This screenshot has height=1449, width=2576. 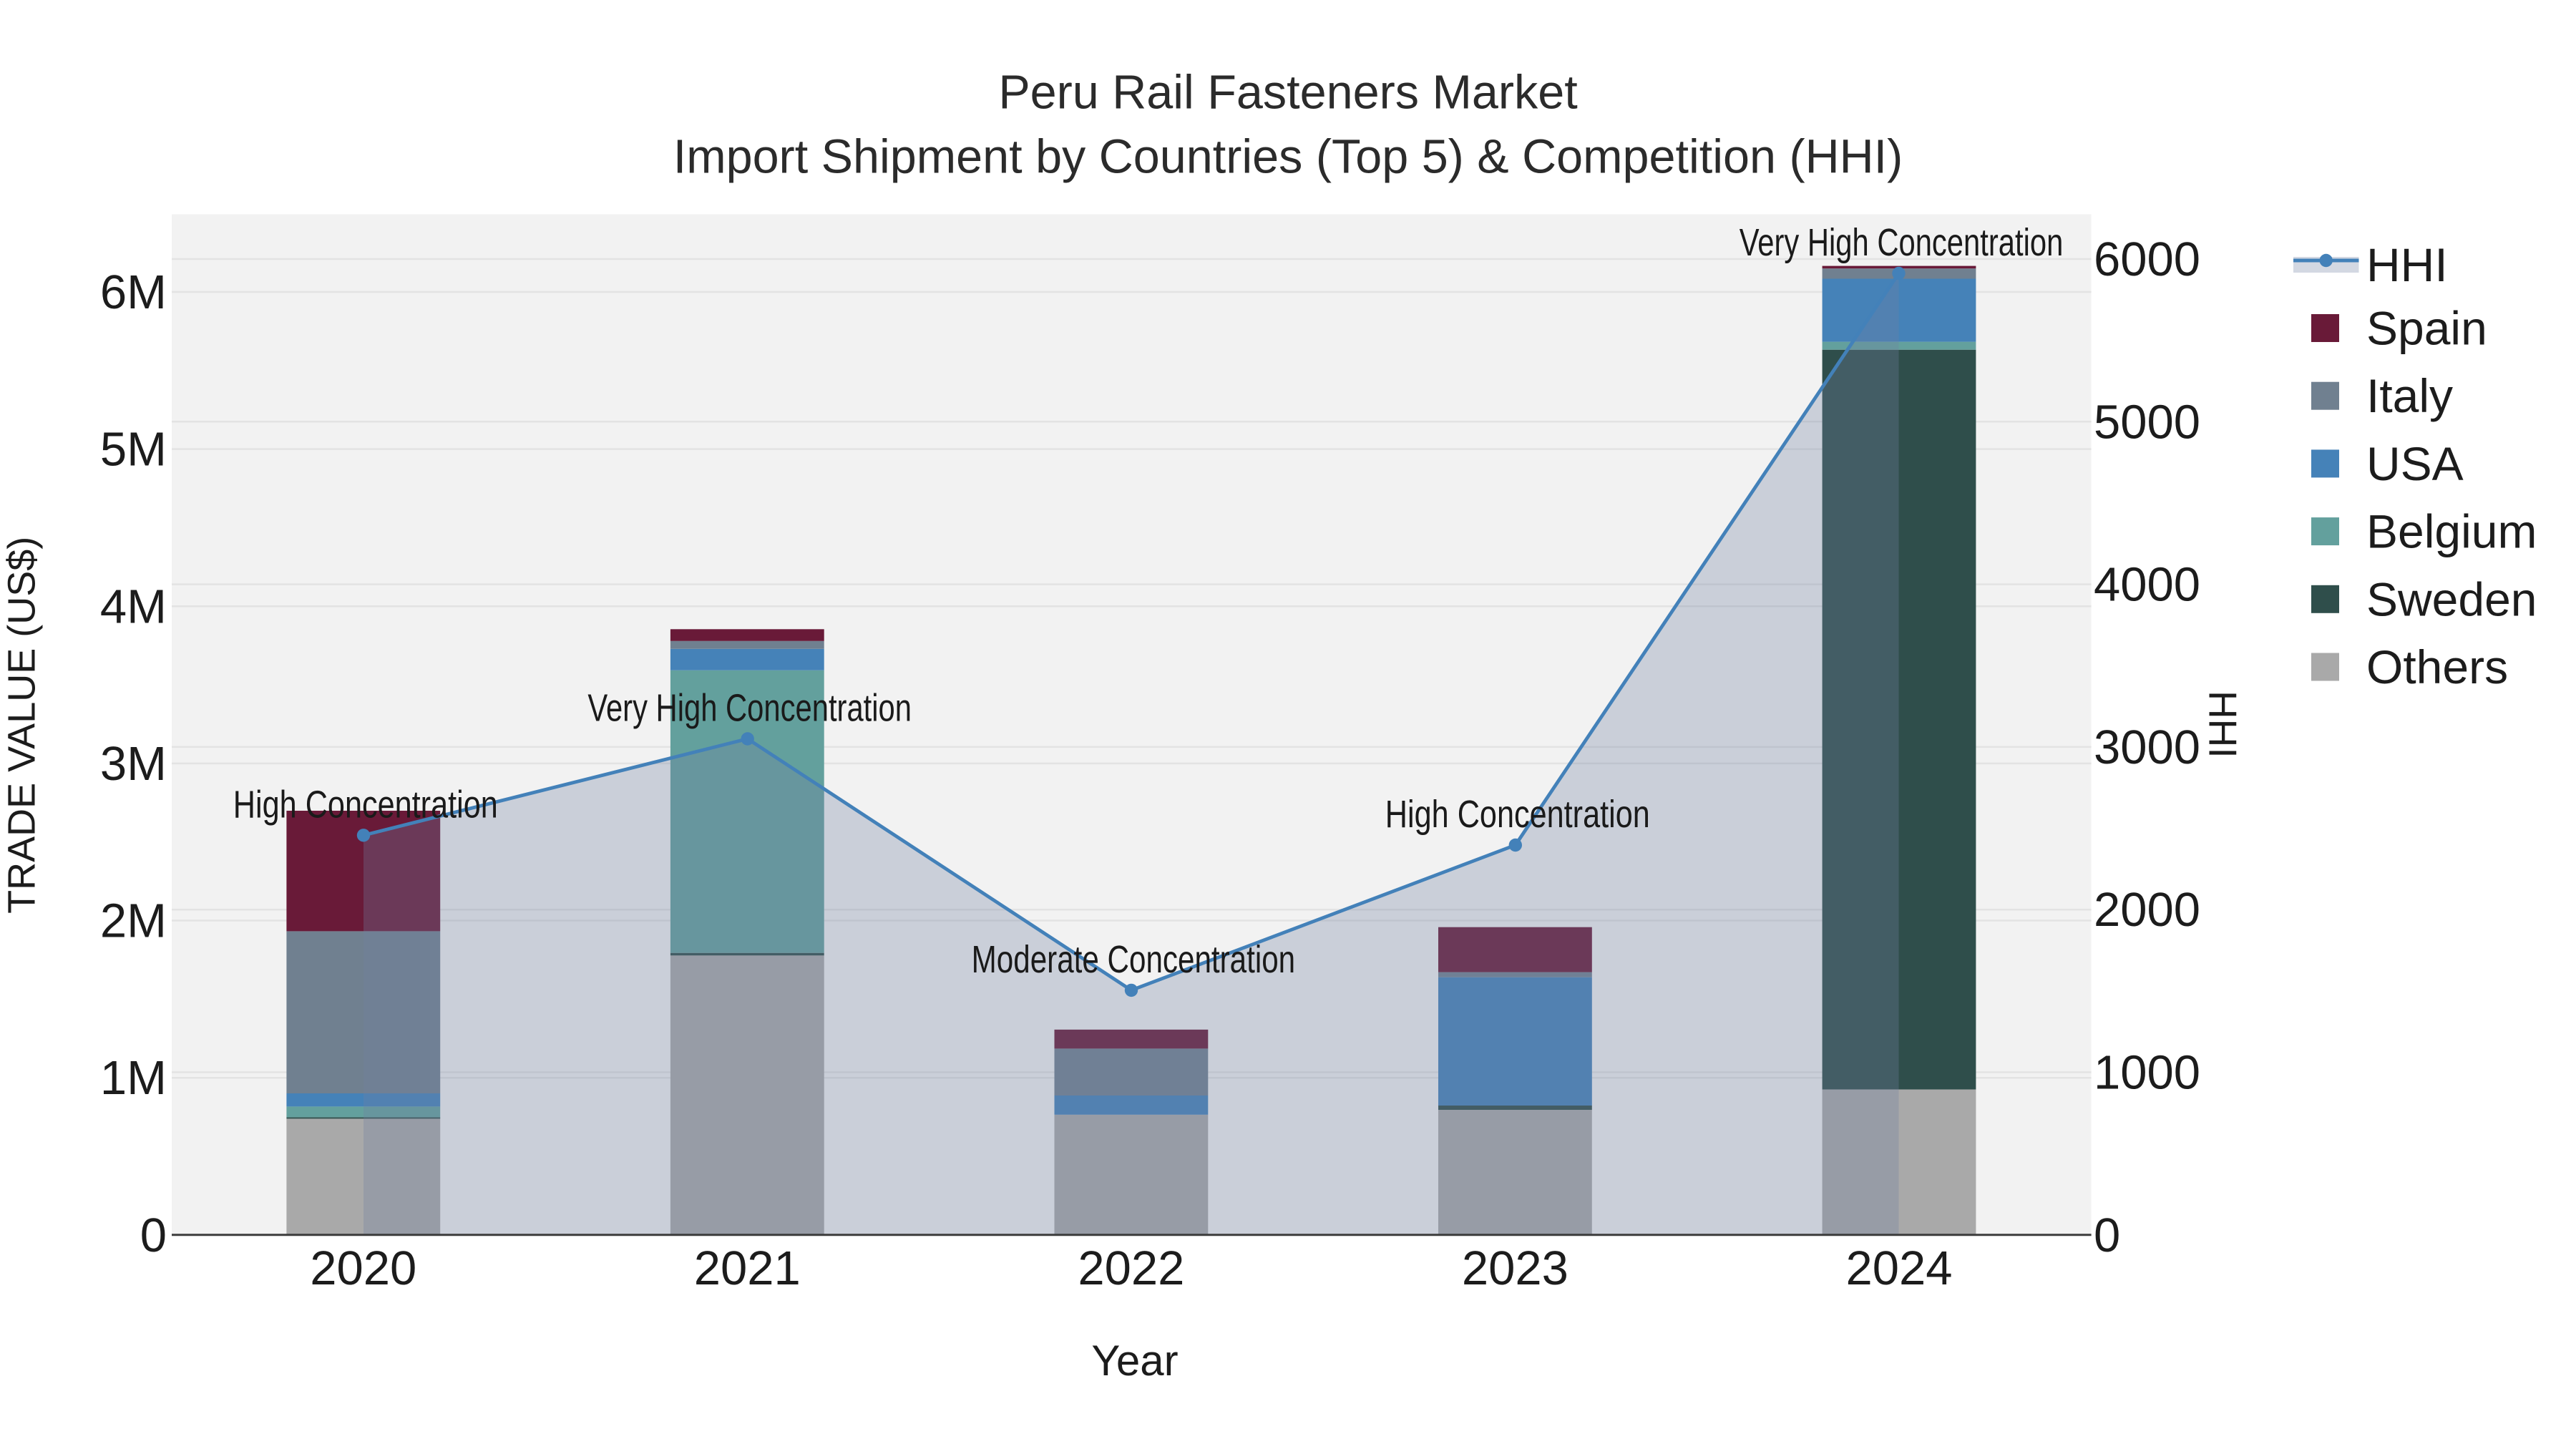 What do you see at coordinates (133, 450) in the screenshot?
I see `svg-text: 5M` at bounding box center [133, 450].